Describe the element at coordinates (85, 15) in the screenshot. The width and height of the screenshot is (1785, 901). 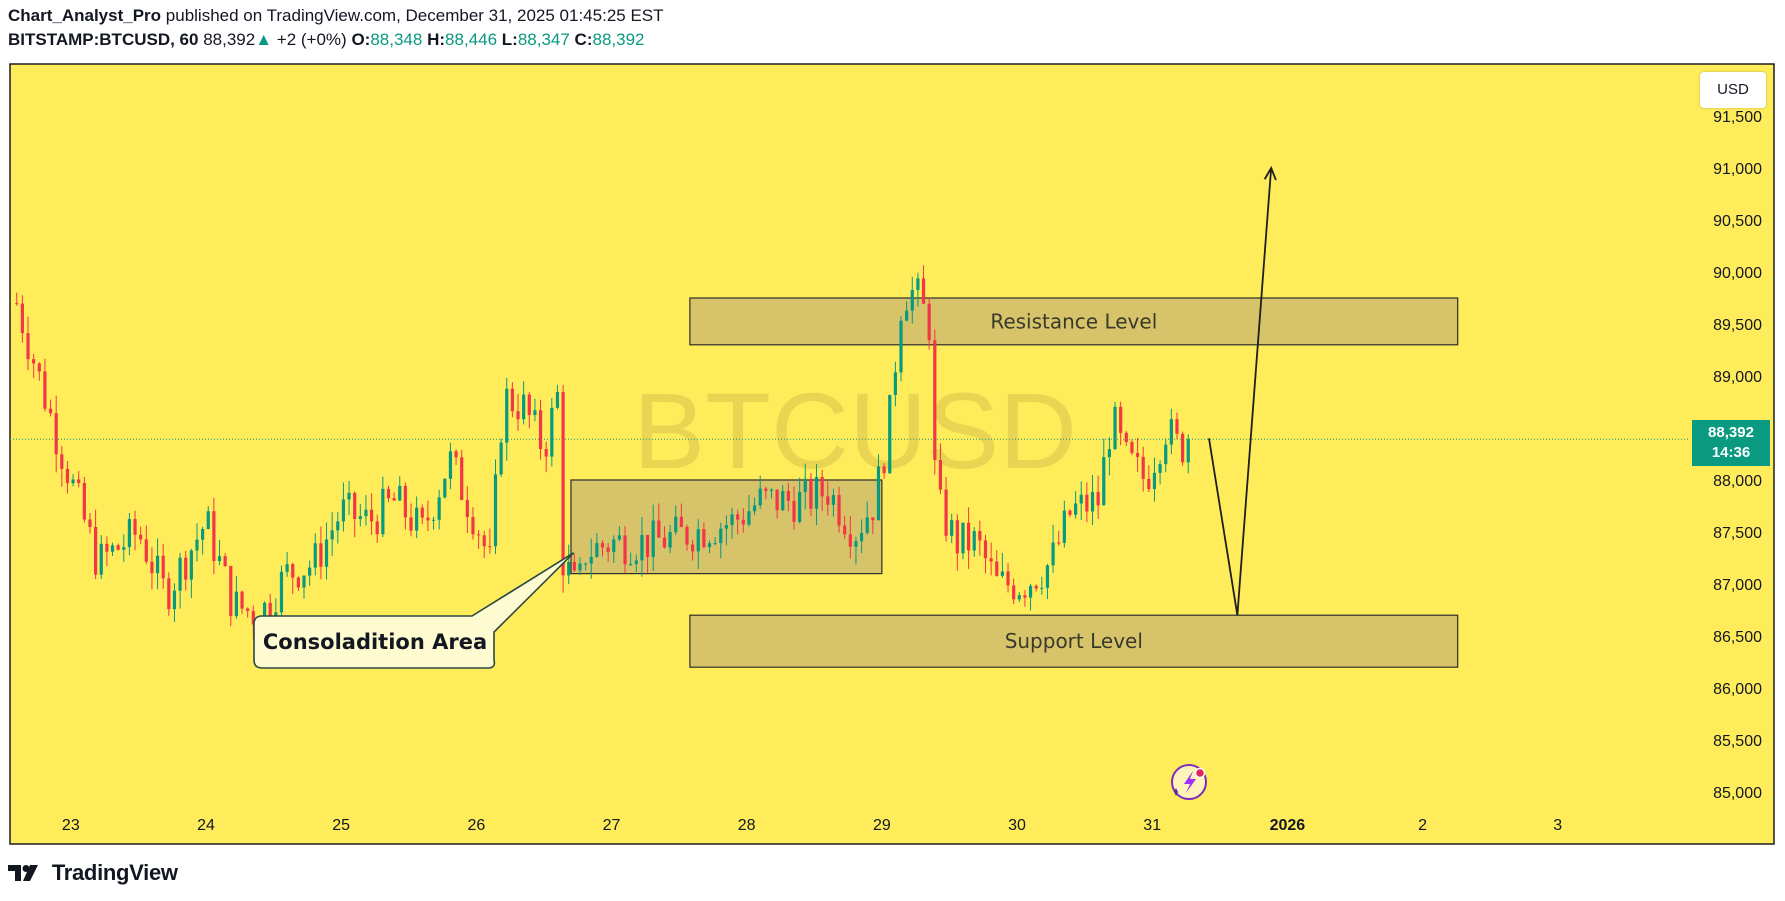
I see `author-name: Chart_Analyst_Pro` at that location.